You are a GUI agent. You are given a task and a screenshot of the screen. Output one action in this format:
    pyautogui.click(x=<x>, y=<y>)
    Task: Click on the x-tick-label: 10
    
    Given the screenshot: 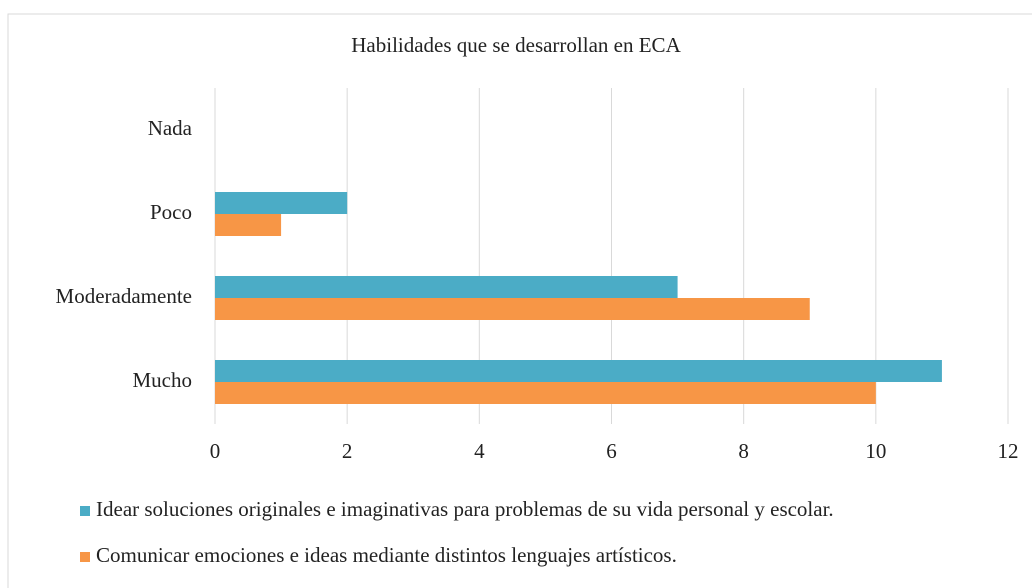 What is the action you would take?
    pyautogui.click(x=875, y=451)
    